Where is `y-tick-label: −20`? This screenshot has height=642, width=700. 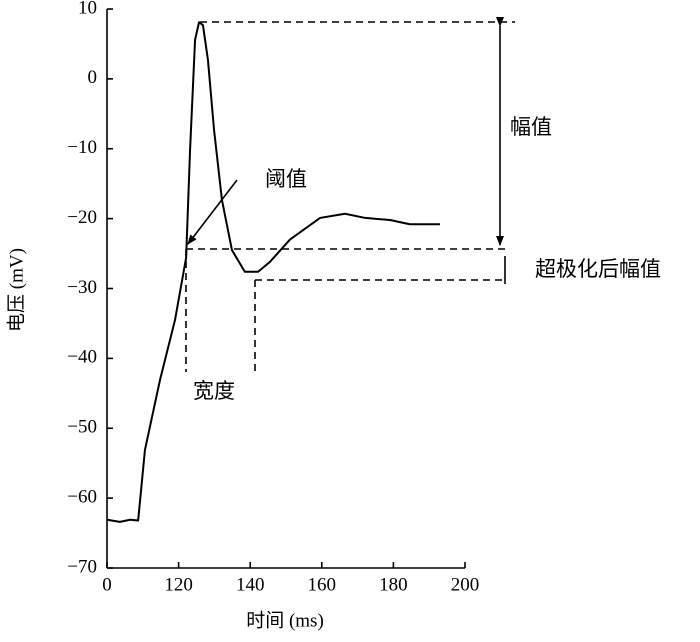 y-tick-label: −20 is located at coordinates (82, 217).